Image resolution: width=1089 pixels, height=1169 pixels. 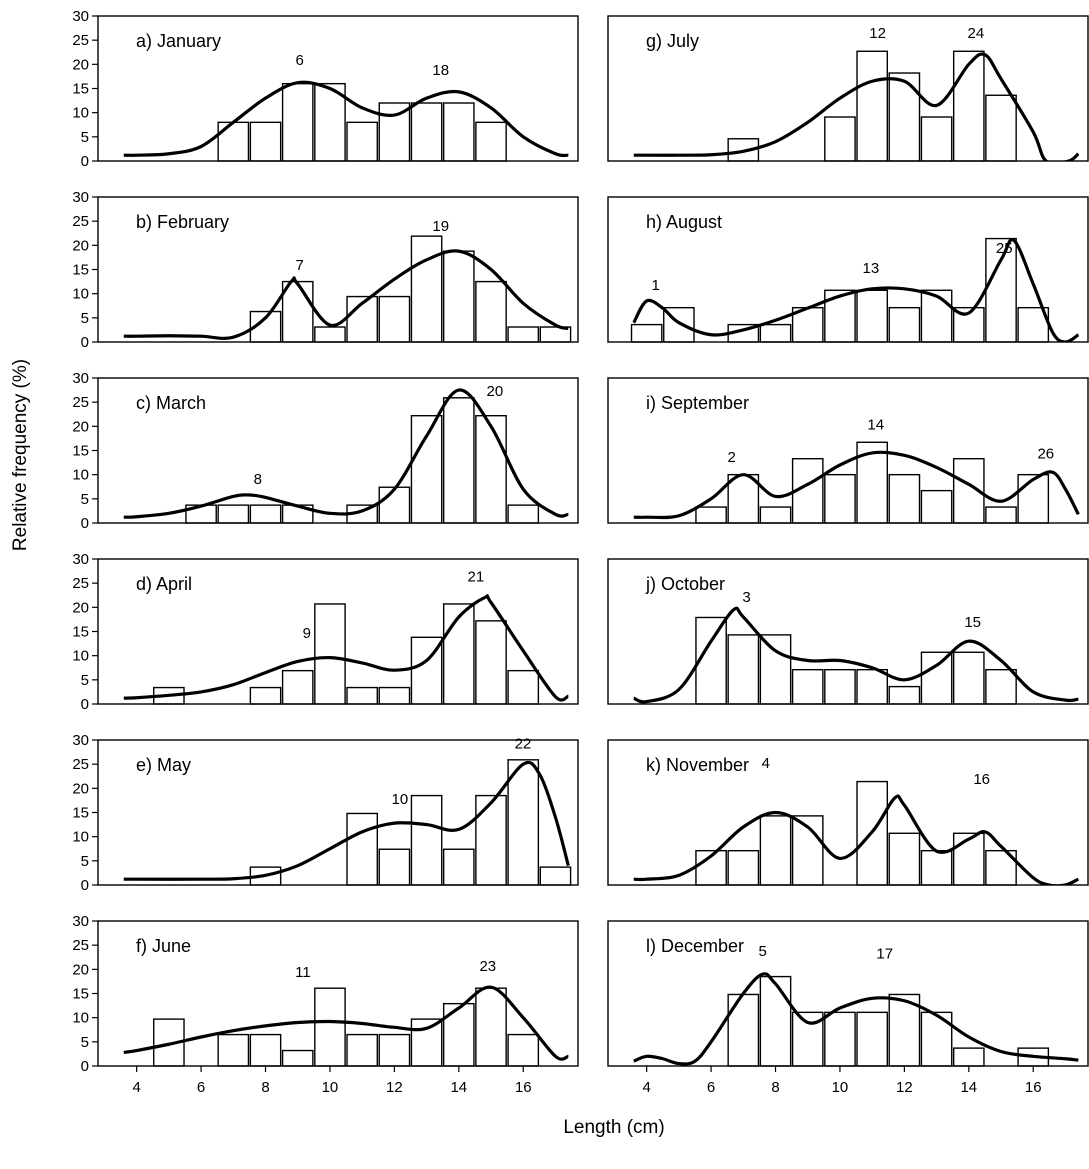 I want to click on peak-label: 15, so click(x=972, y=622).